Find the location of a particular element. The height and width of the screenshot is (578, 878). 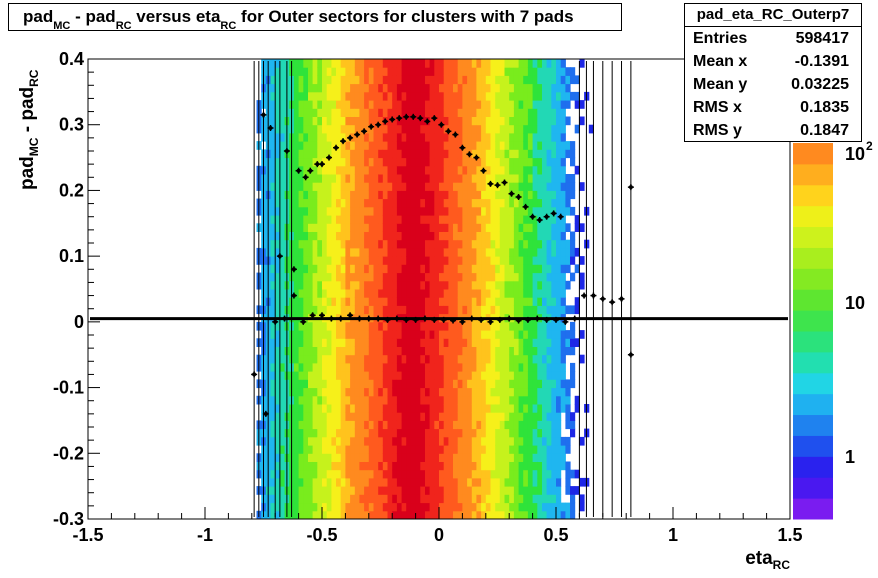

palette-exponent: 2 is located at coordinates (869, 146).